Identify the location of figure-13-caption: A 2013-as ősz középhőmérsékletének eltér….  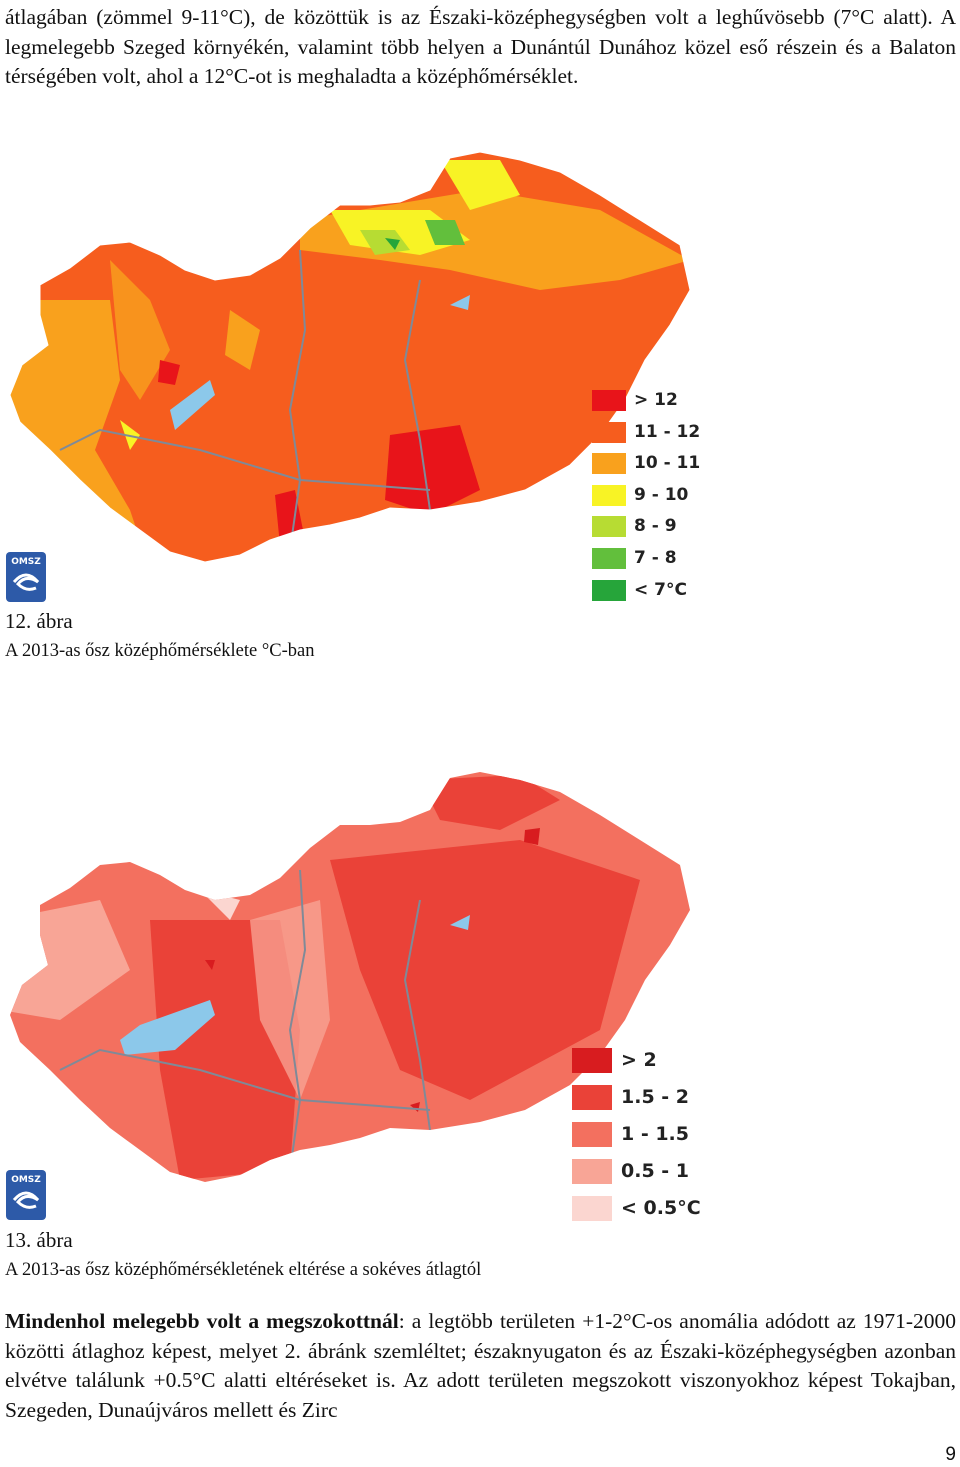
(243, 1270).